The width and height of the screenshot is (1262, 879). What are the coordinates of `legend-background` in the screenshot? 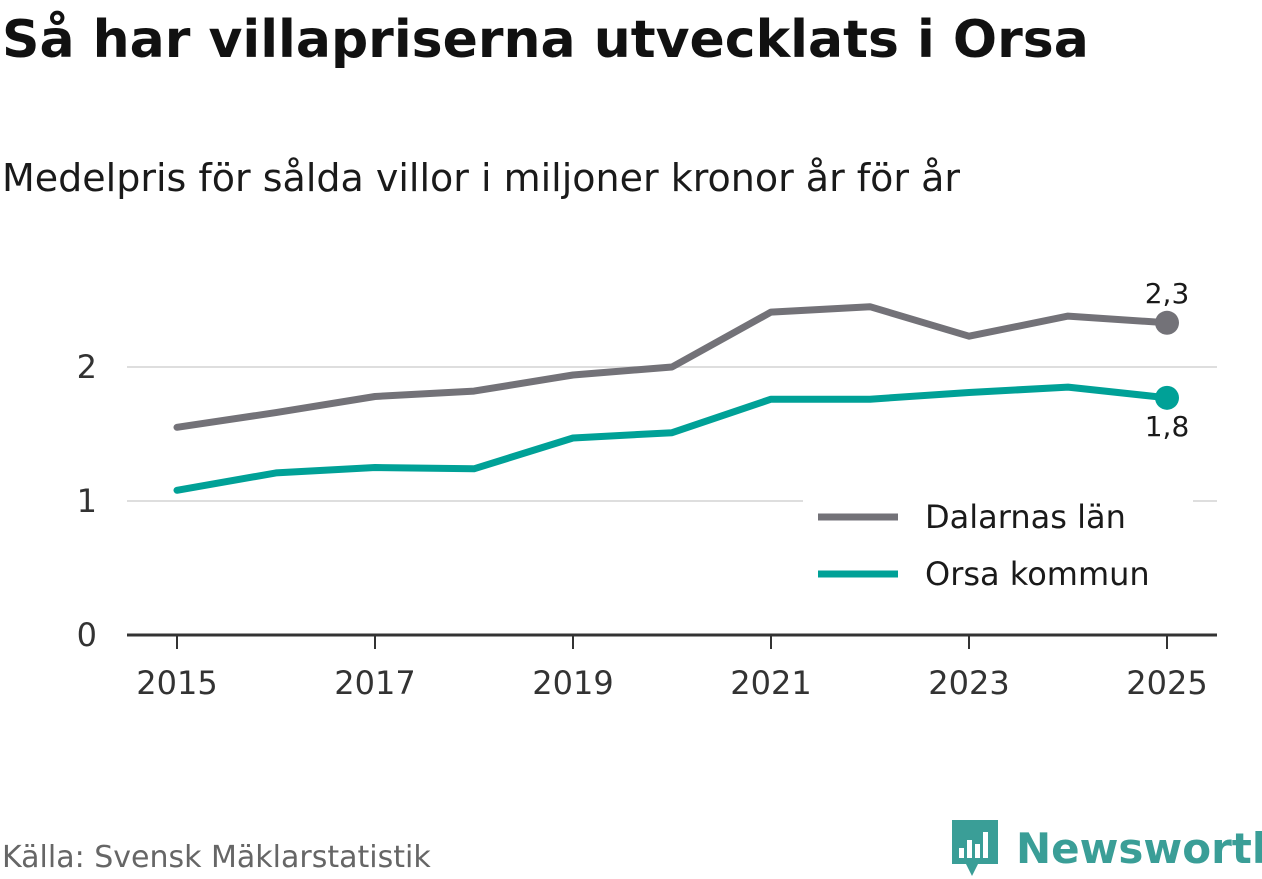 It's located at (998, 552).